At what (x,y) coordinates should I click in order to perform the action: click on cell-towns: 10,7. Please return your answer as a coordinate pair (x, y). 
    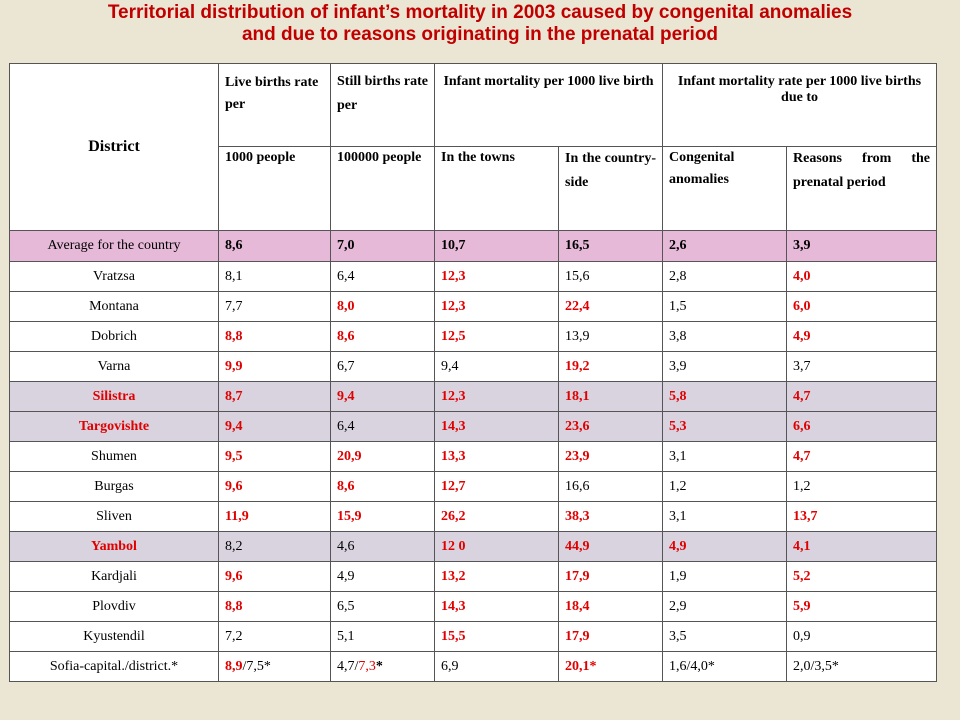
    Looking at the image, I should click on (496, 246).